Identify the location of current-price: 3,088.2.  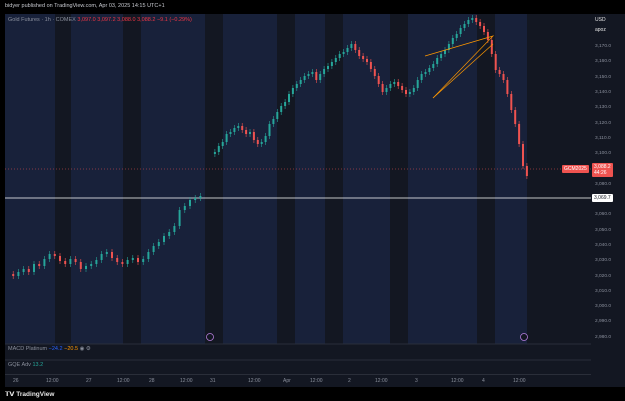
(602, 167).